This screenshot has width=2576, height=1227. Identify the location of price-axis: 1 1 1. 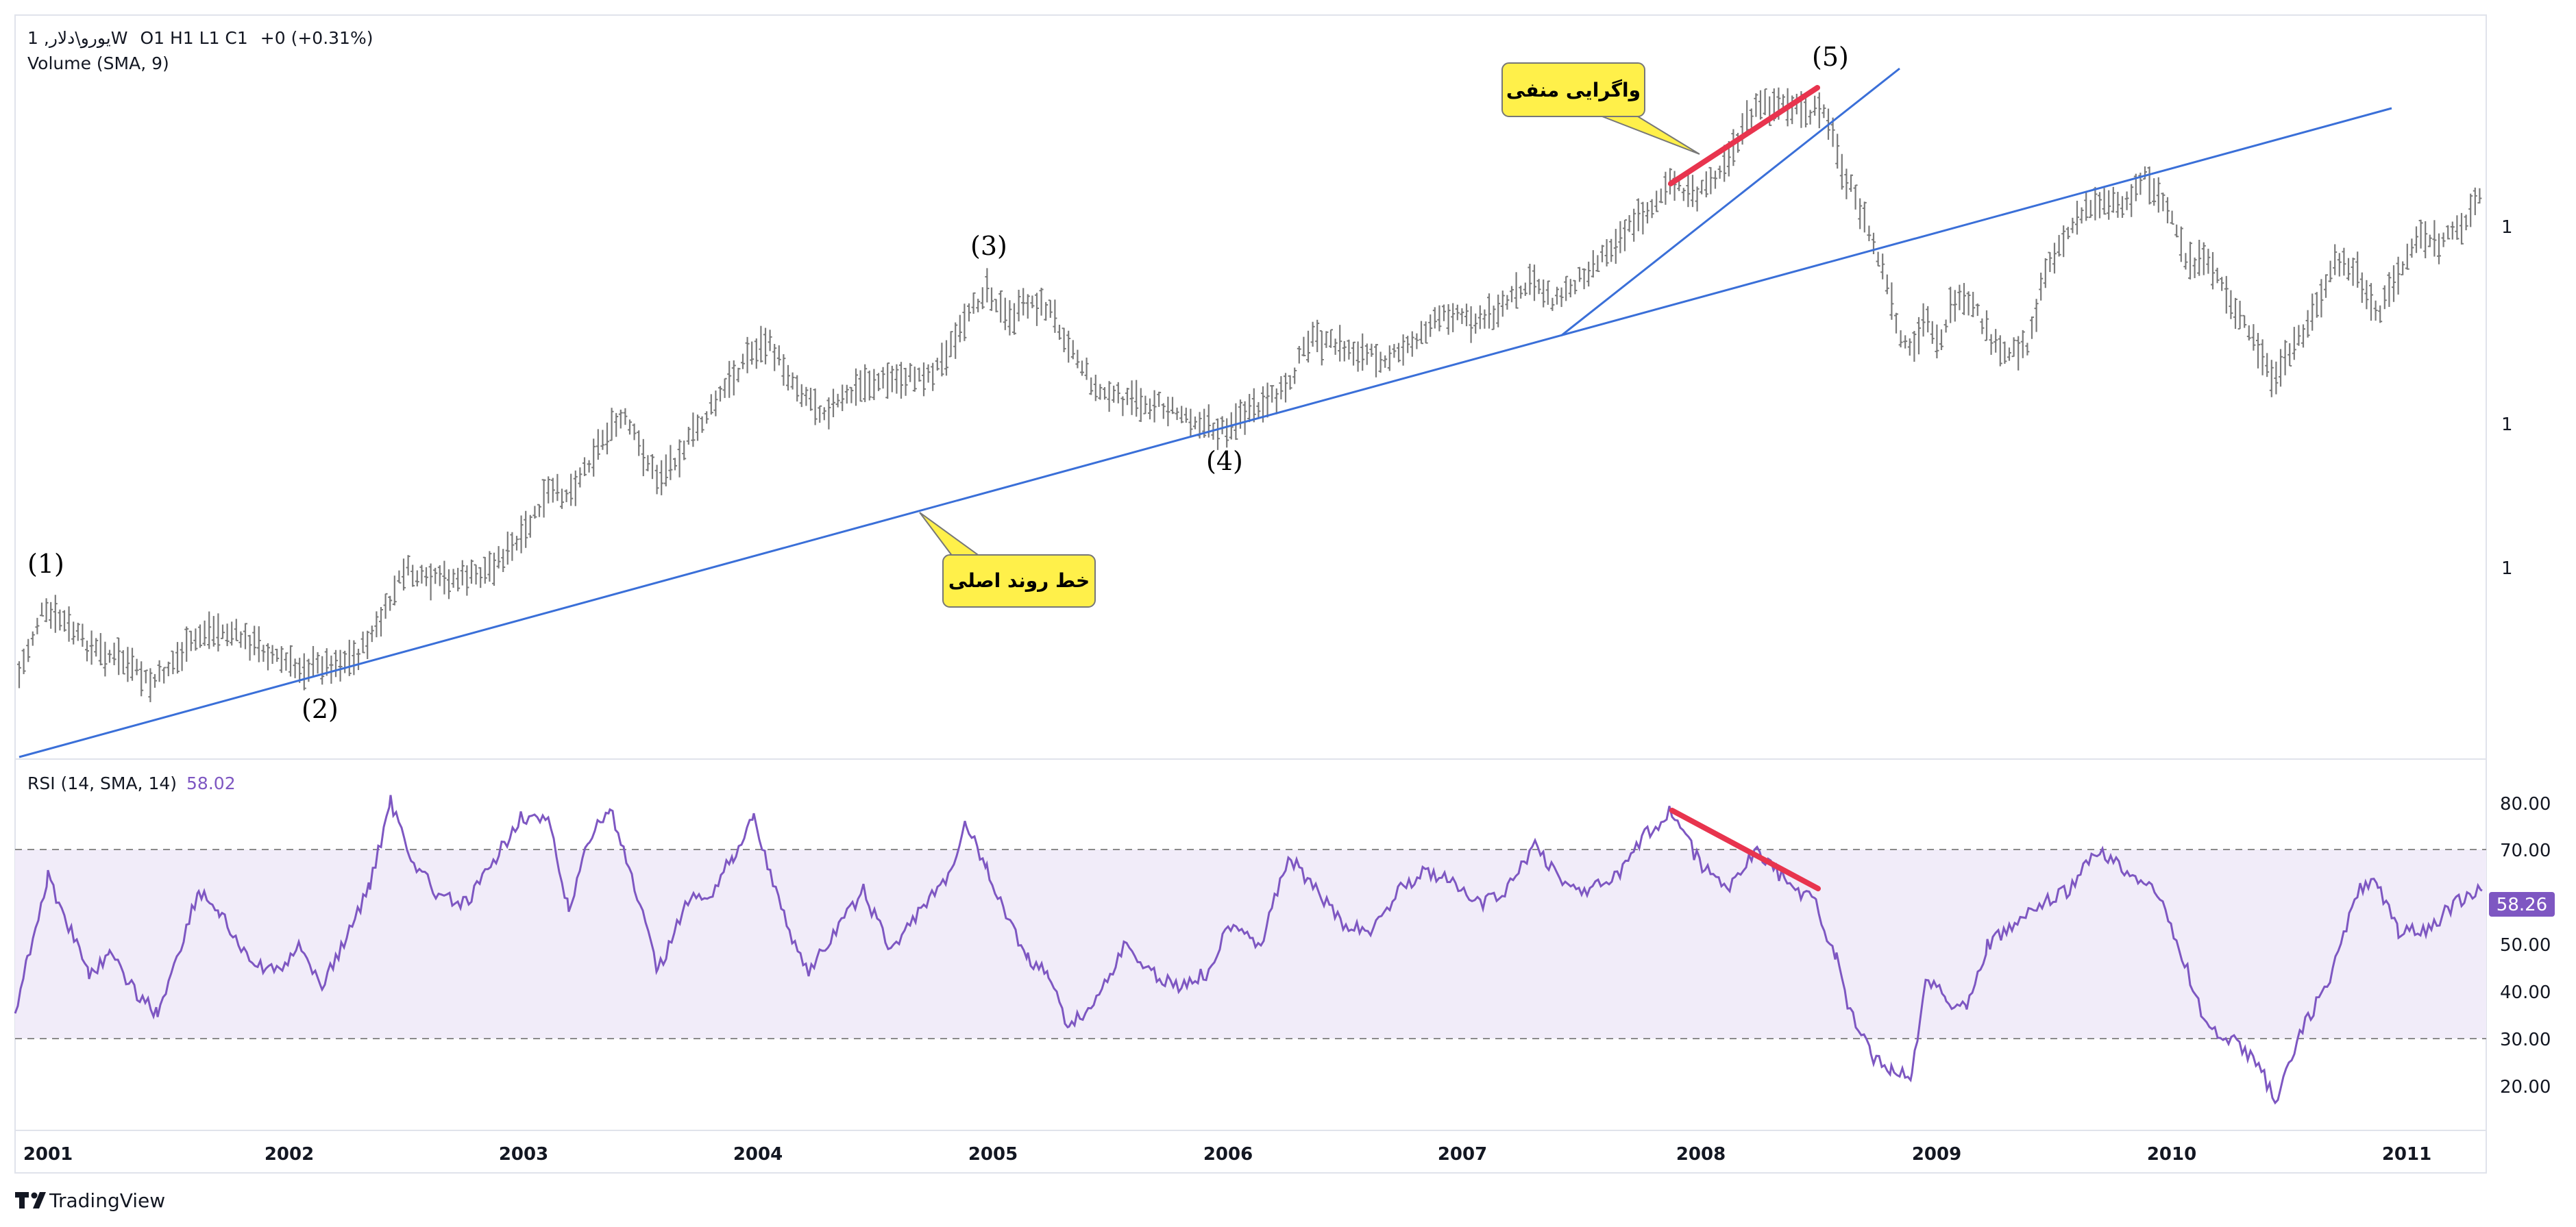
(2507, 398).